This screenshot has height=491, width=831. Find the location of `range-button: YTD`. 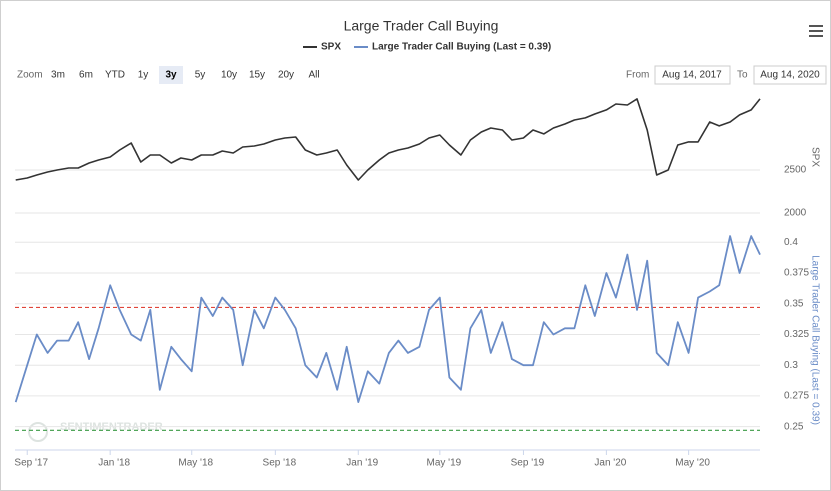

range-button: YTD is located at coordinates (115, 75).